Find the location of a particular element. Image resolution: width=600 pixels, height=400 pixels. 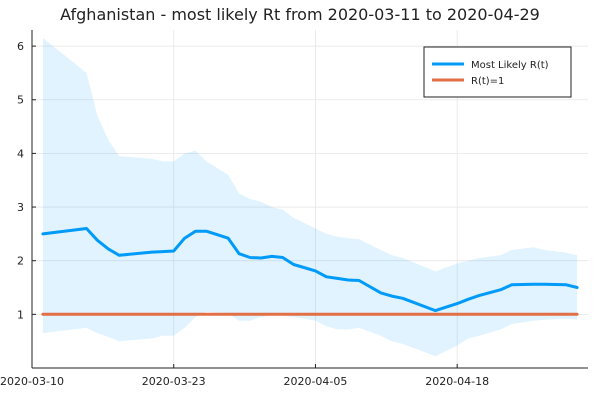

y-tick-label: 6 is located at coordinates (20, 46).